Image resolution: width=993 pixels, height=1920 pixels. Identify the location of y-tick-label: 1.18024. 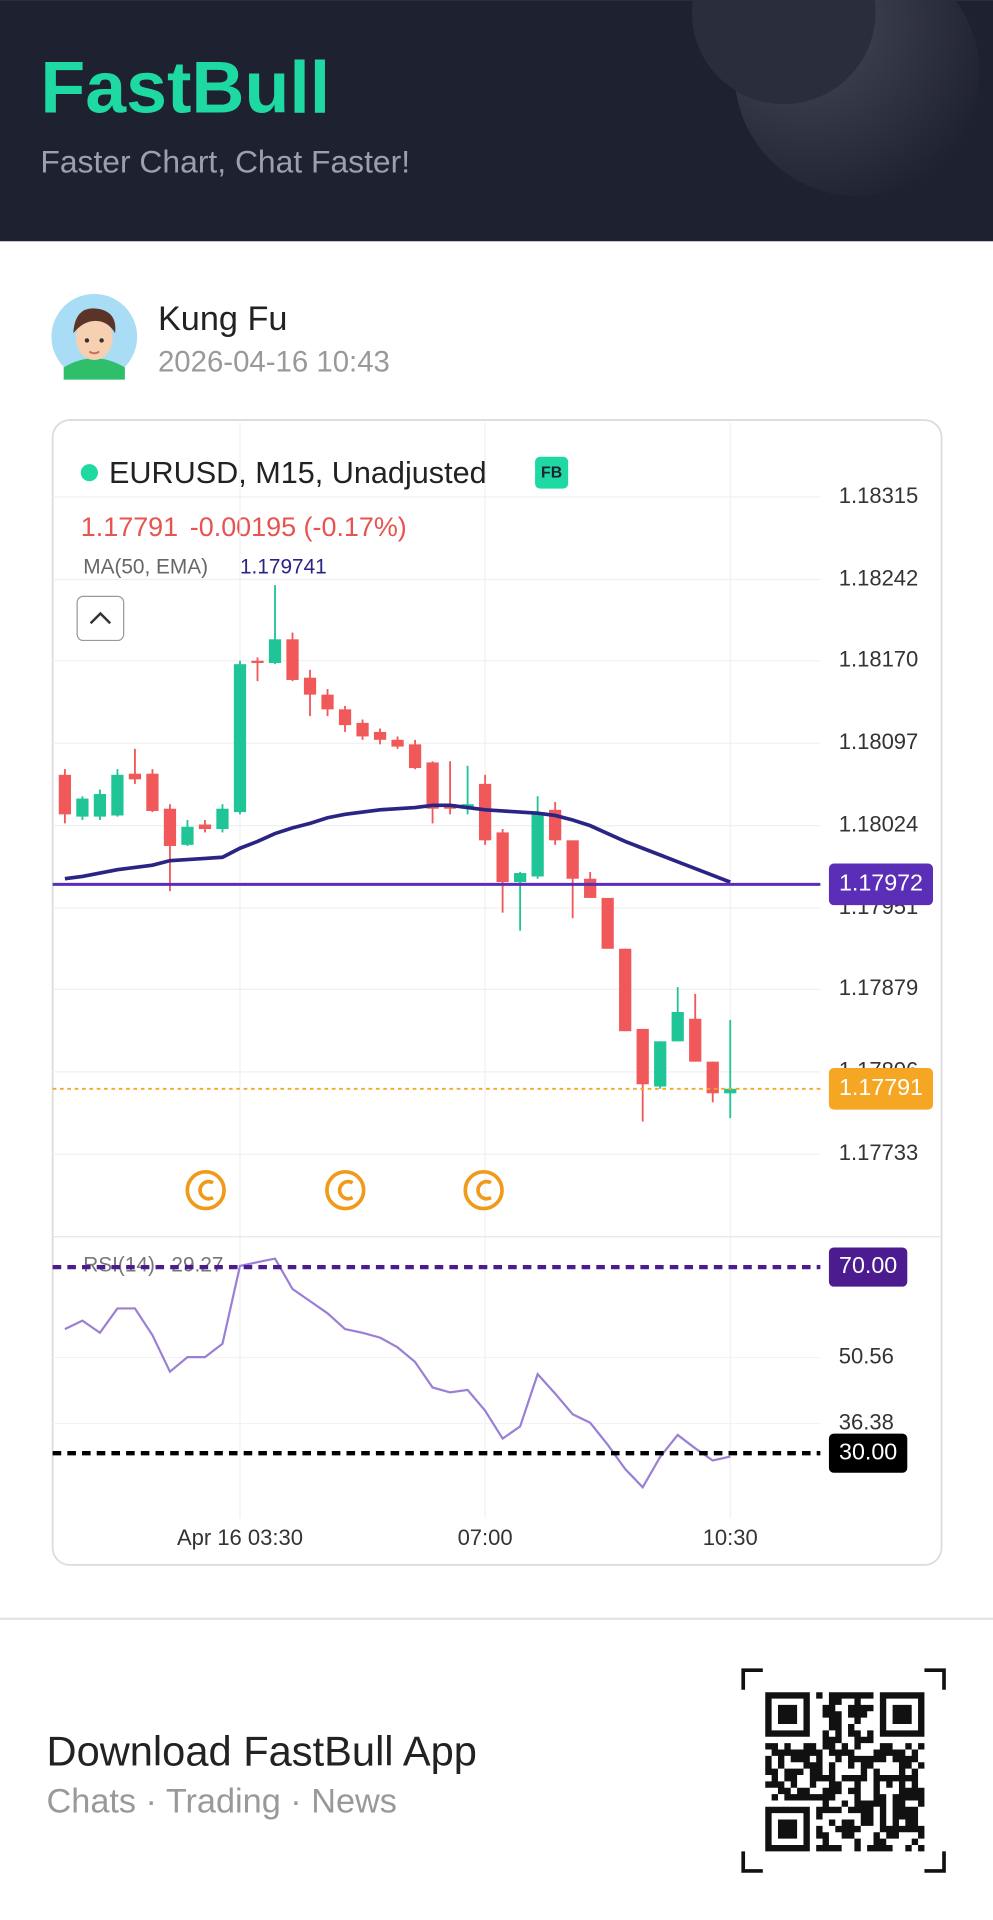
(879, 823).